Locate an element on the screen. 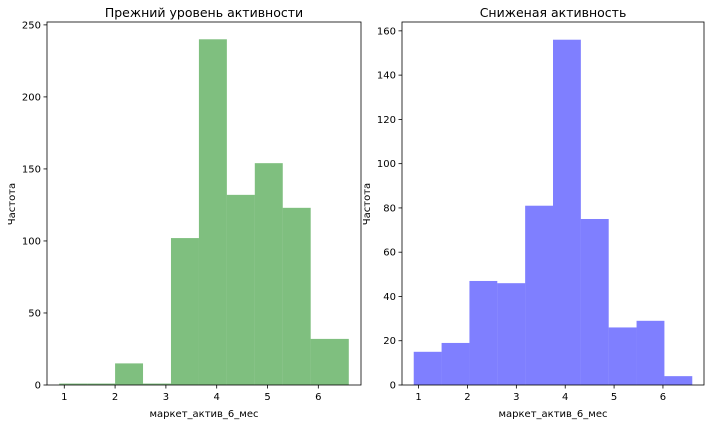 The height and width of the screenshot is (424, 712). y-tick-label: 60 is located at coordinates (389, 253).